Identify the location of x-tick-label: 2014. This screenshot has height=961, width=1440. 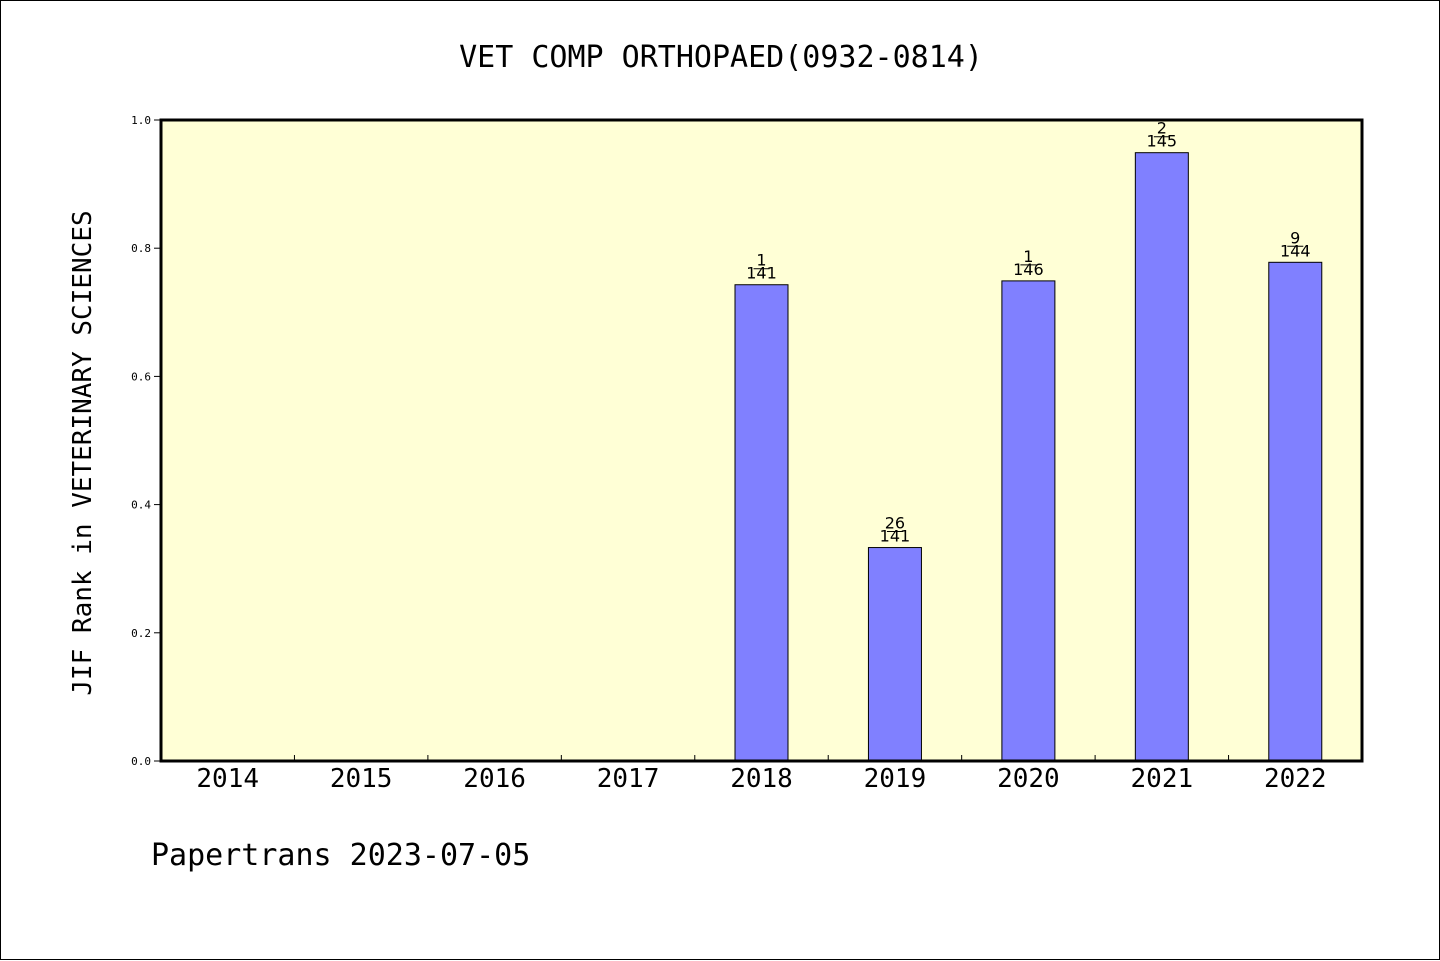
(227, 779).